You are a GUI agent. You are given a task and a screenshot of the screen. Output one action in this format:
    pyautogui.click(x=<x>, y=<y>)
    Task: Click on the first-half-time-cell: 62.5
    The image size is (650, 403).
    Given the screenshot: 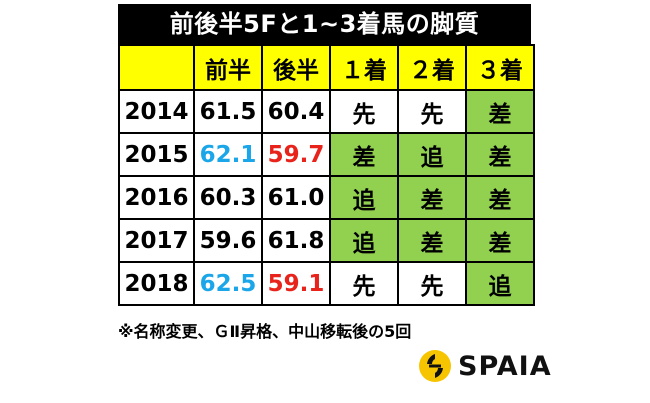 What is the action you would take?
    pyautogui.click(x=228, y=283)
    